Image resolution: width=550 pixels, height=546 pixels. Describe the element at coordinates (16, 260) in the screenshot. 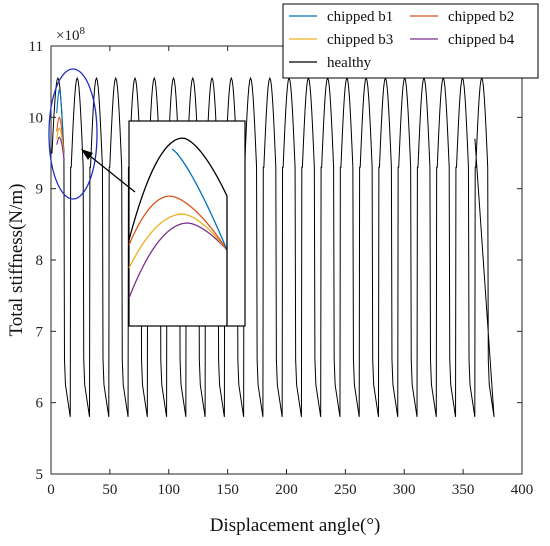

I see `y-axis-label: Total stiffness(N/m)` at that location.